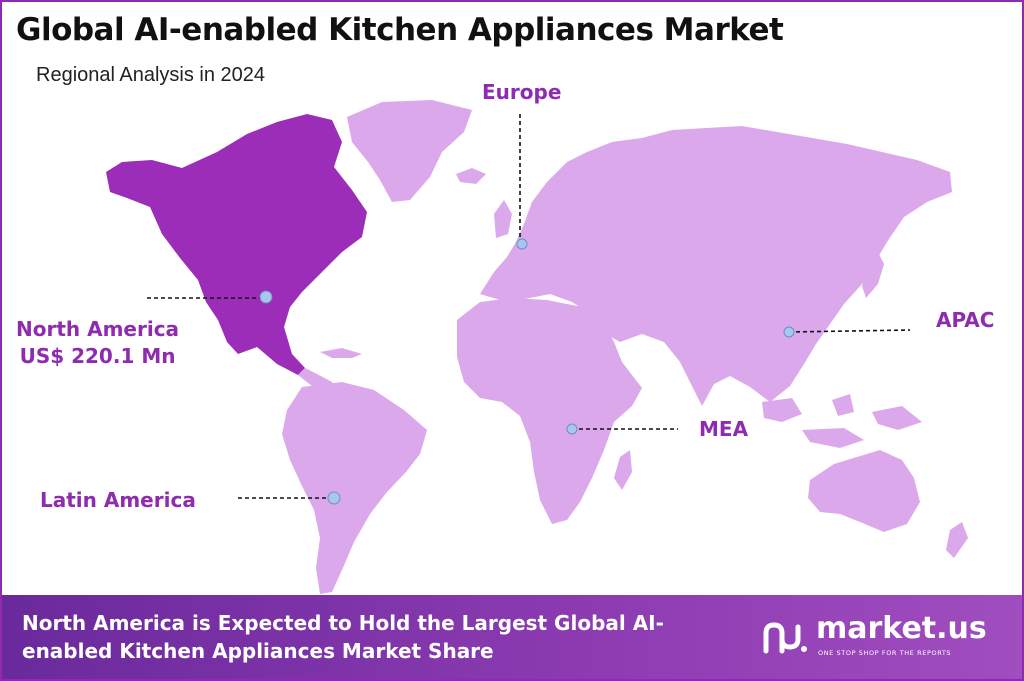  What do you see at coordinates (97, 356) in the screenshot?
I see `north-america-value: US$ 220.1 Mn` at bounding box center [97, 356].